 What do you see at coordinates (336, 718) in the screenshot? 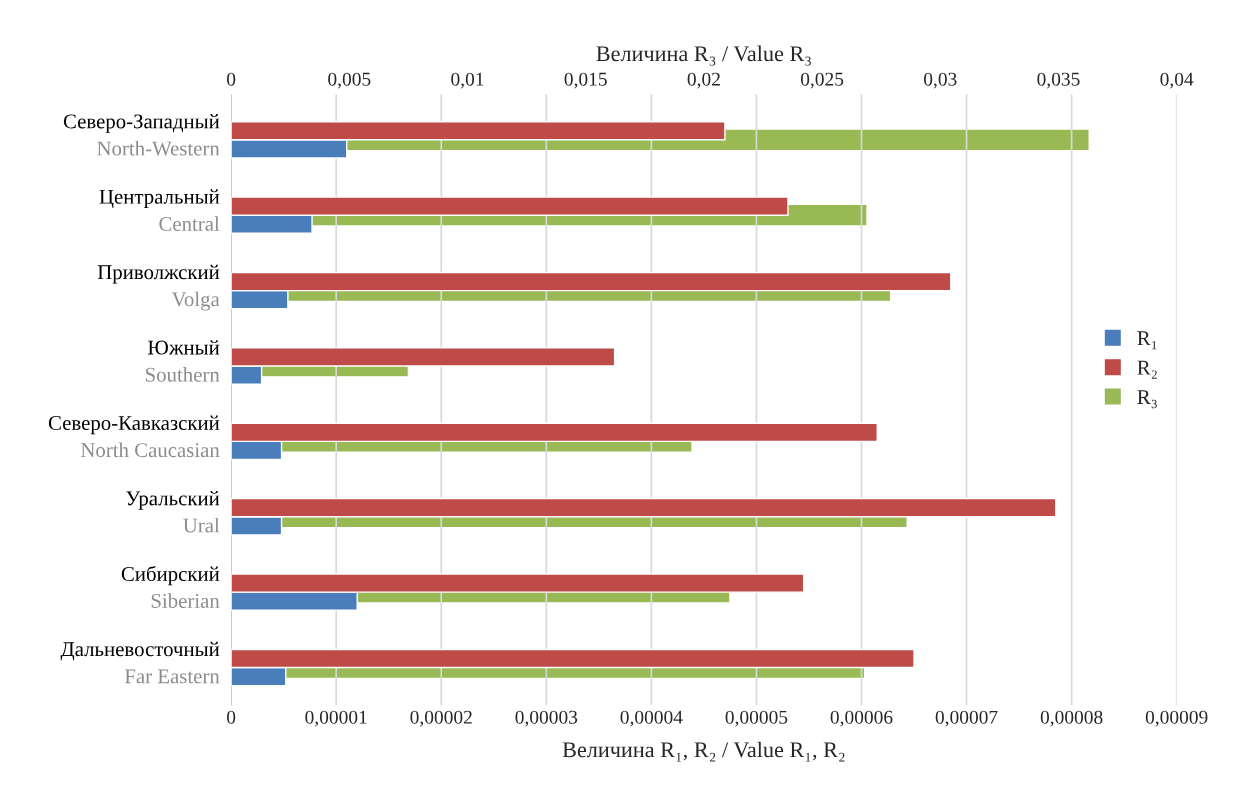
I see `x-tick-label: 0,00001` at bounding box center [336, 718].